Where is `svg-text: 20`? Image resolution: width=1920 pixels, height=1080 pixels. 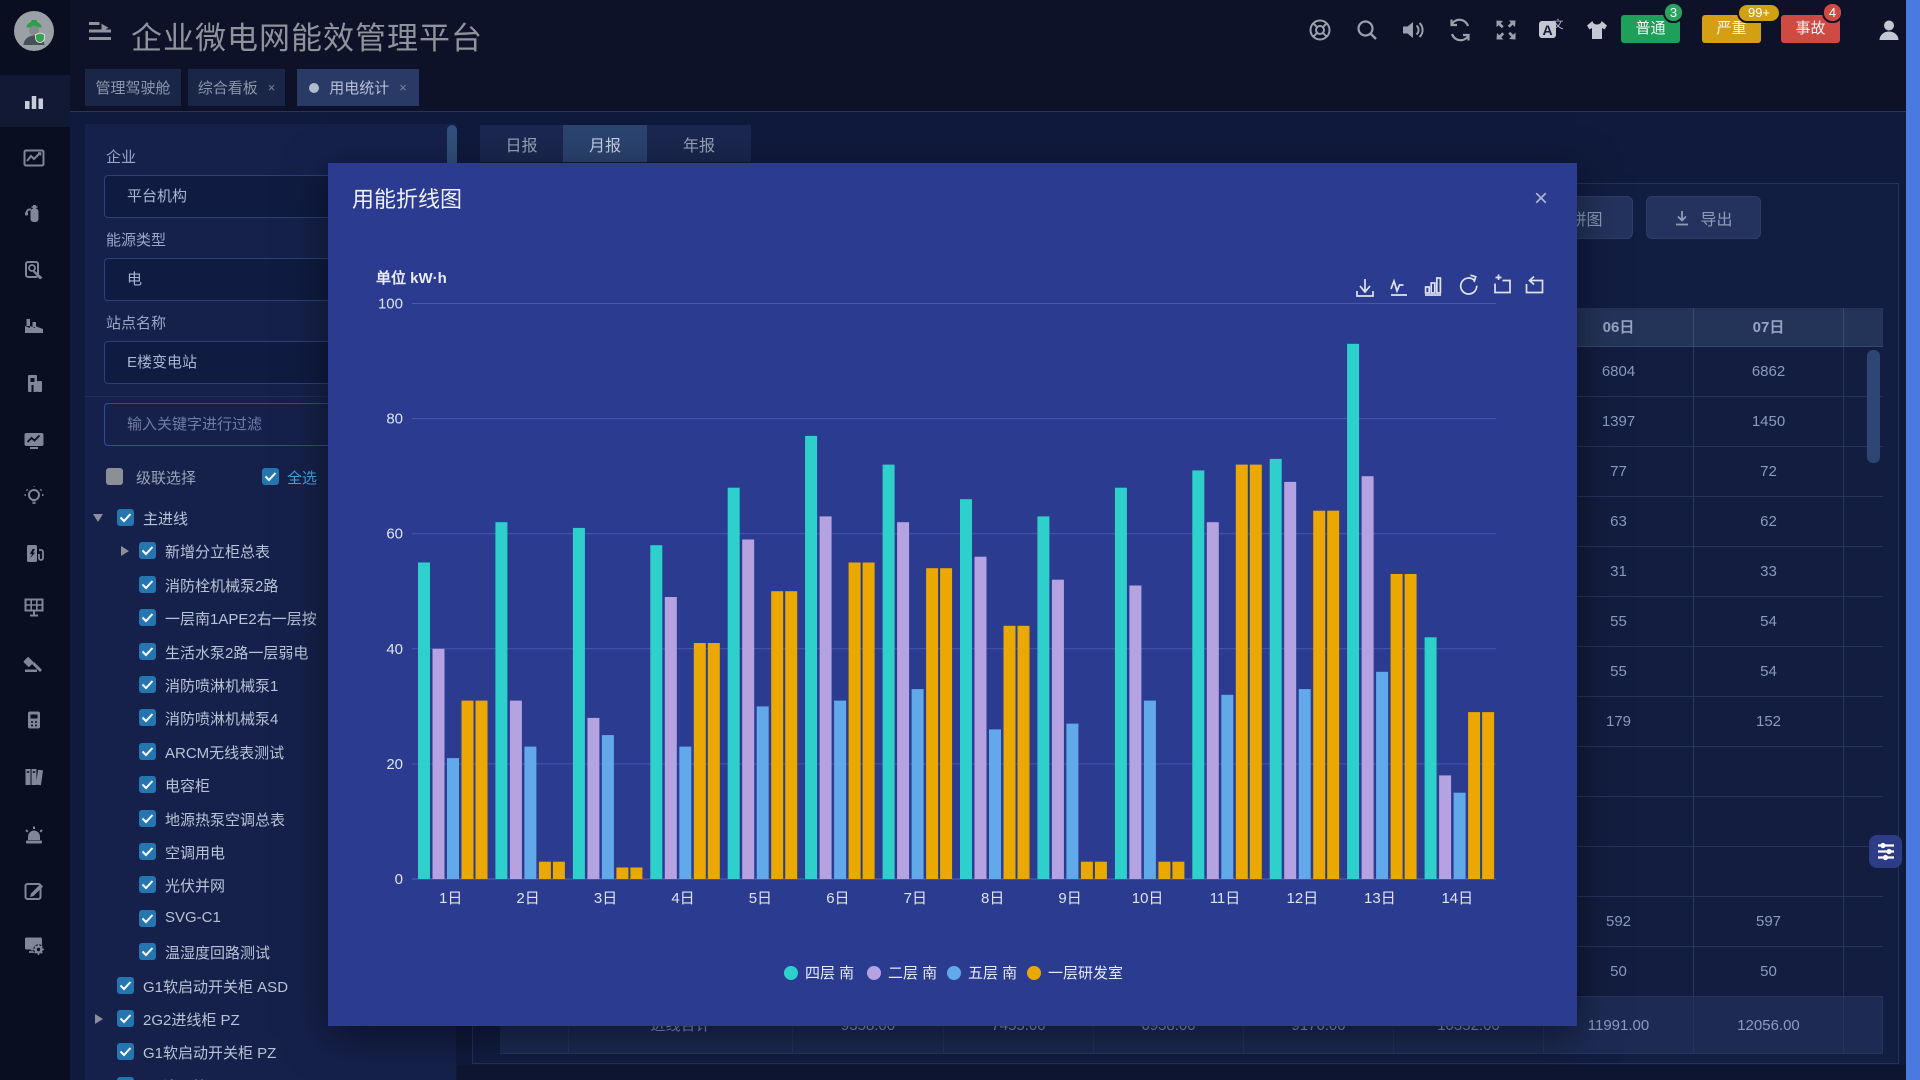 svg-text: 20 is located at coordinates (394, 764).